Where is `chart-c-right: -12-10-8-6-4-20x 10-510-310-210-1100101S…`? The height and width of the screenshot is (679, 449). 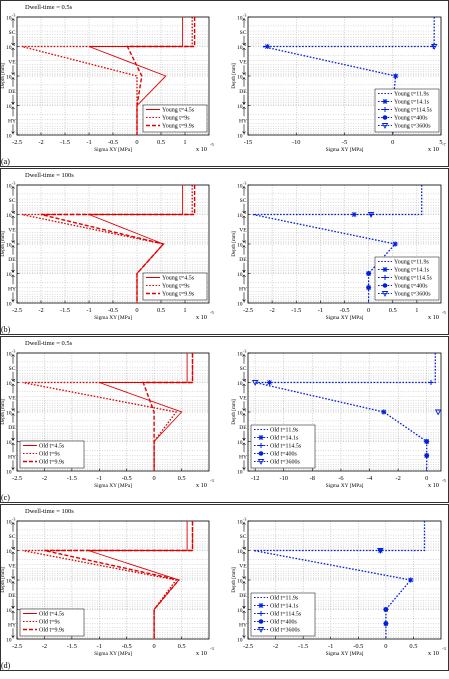 chart-c-right: -12-10-8-6-4-20x 10-510-310-210-1100101S… is located at coordinates (338, 419).